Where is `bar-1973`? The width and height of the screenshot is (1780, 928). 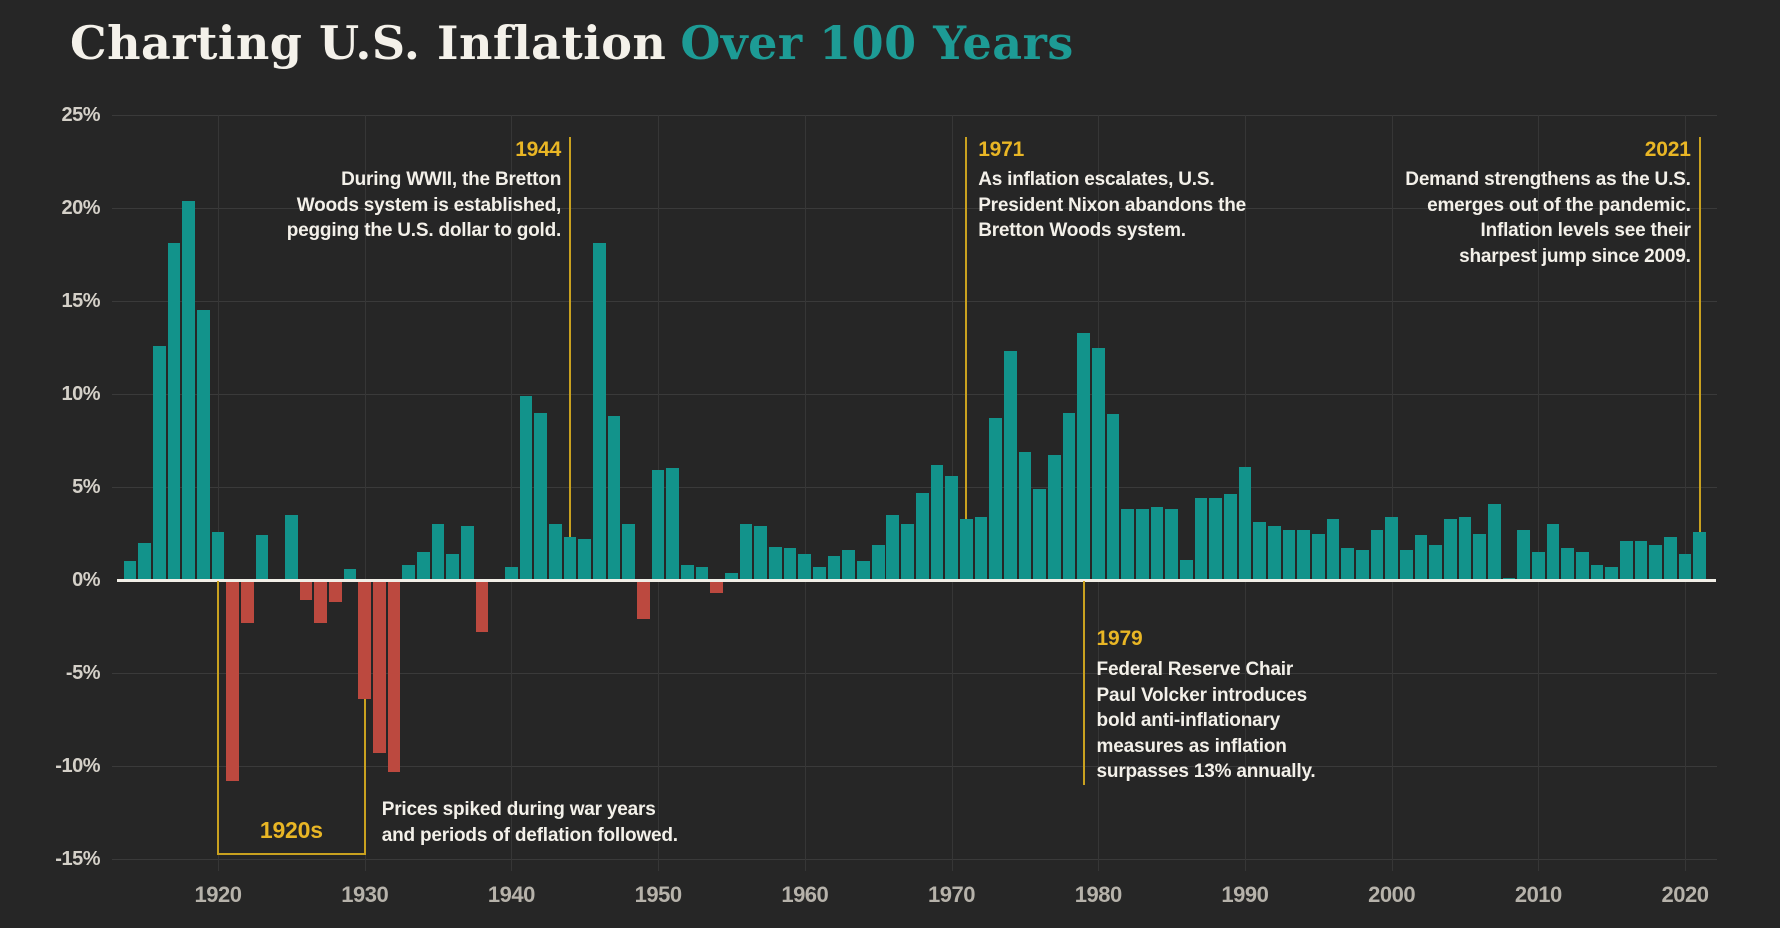
bar-1973 is located at coordinates (995, 499).